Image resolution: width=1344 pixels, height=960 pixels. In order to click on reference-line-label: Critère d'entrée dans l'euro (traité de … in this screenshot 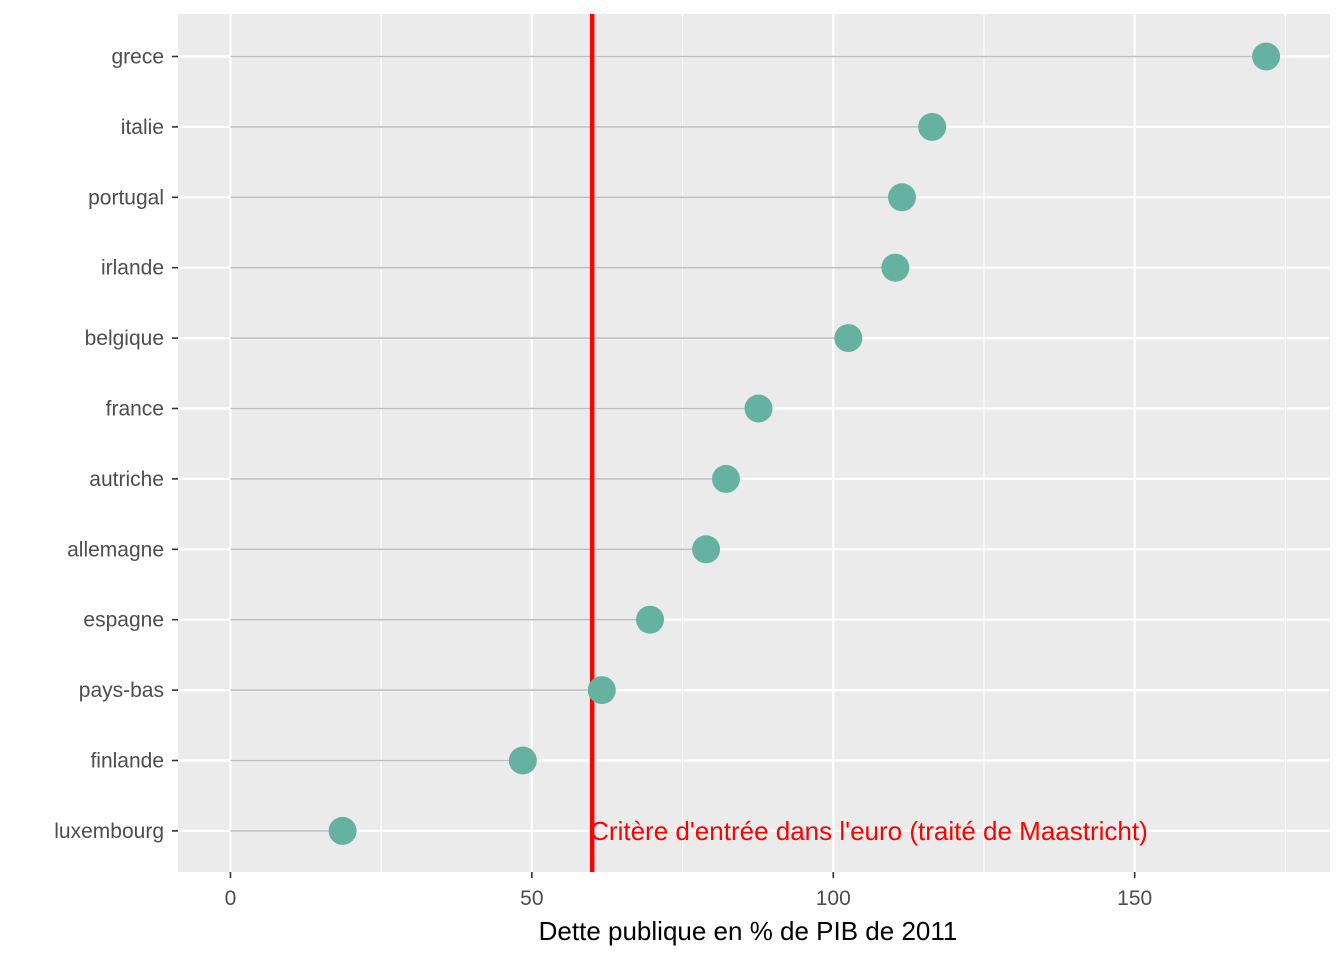, I will do `click(869, 831)`.